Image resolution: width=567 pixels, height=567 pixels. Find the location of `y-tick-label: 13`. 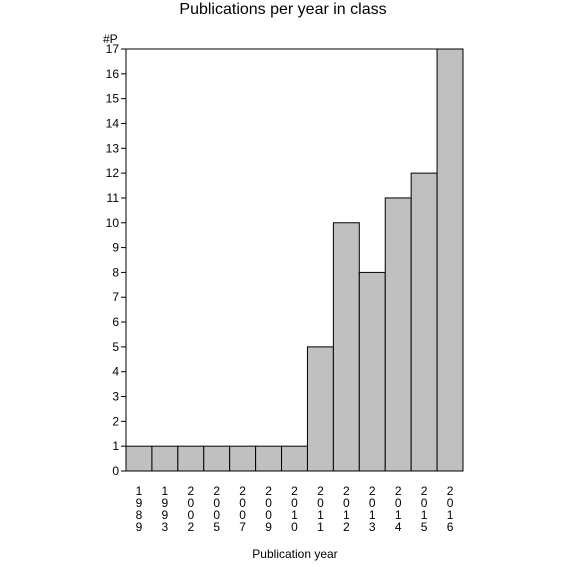

y-tick-label: 13 is located at coordinates (113, 148).